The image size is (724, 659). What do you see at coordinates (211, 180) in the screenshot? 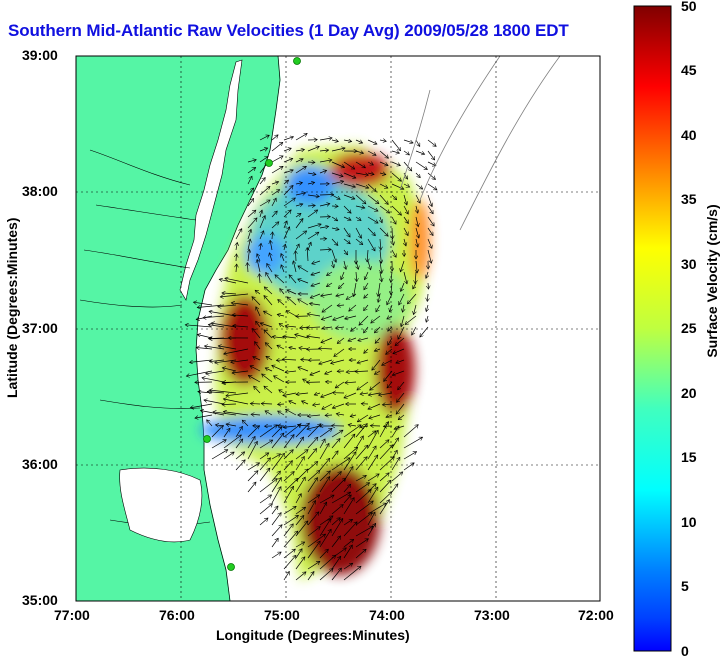
I see `bay-water` at bounding box center [211, 180].